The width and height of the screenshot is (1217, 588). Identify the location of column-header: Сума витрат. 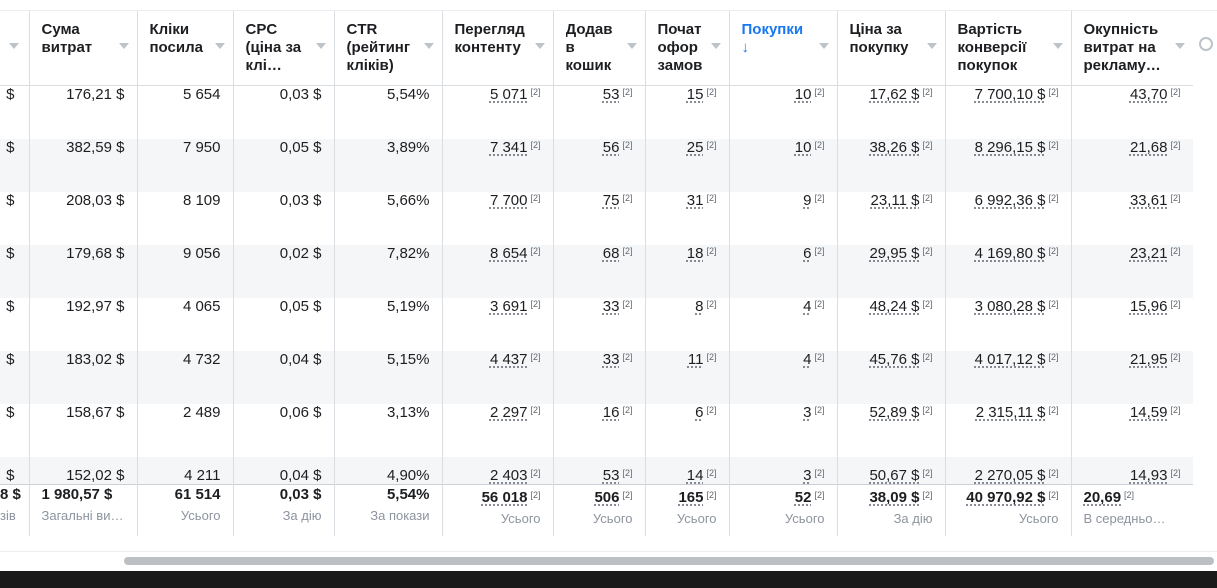
(83, 48).